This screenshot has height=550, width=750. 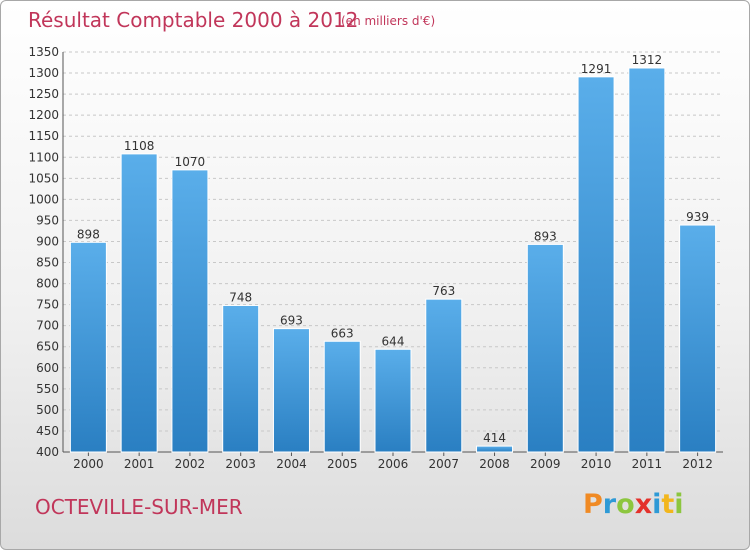 What do you see at coordinates (393, 464) in the screenshot?
I see `x-tick-label: 2006` at bounding box center [393, 464].